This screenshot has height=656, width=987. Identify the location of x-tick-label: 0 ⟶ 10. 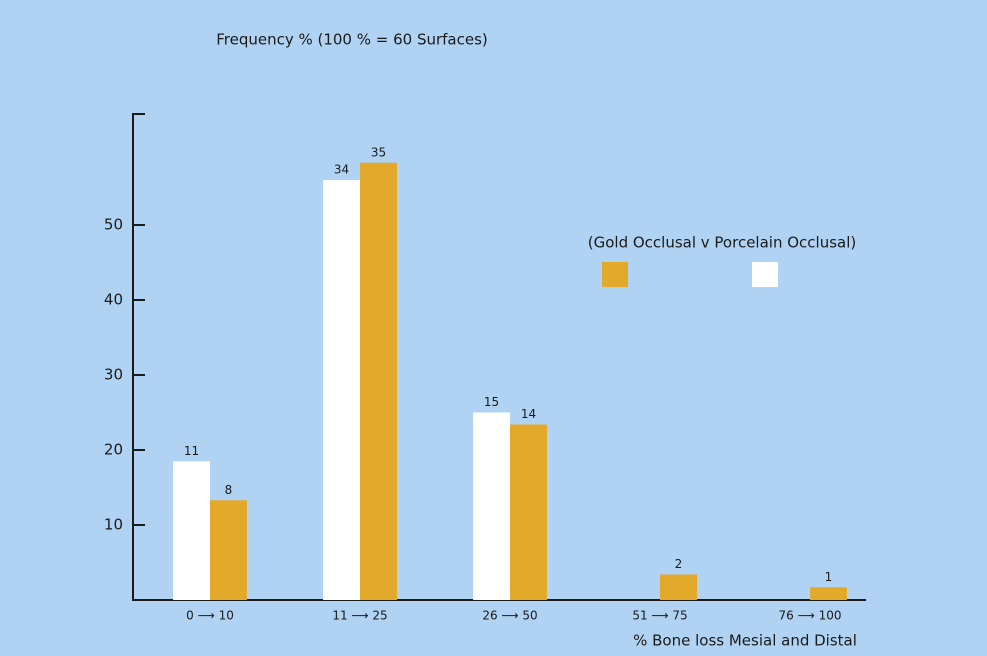
(210, 616).